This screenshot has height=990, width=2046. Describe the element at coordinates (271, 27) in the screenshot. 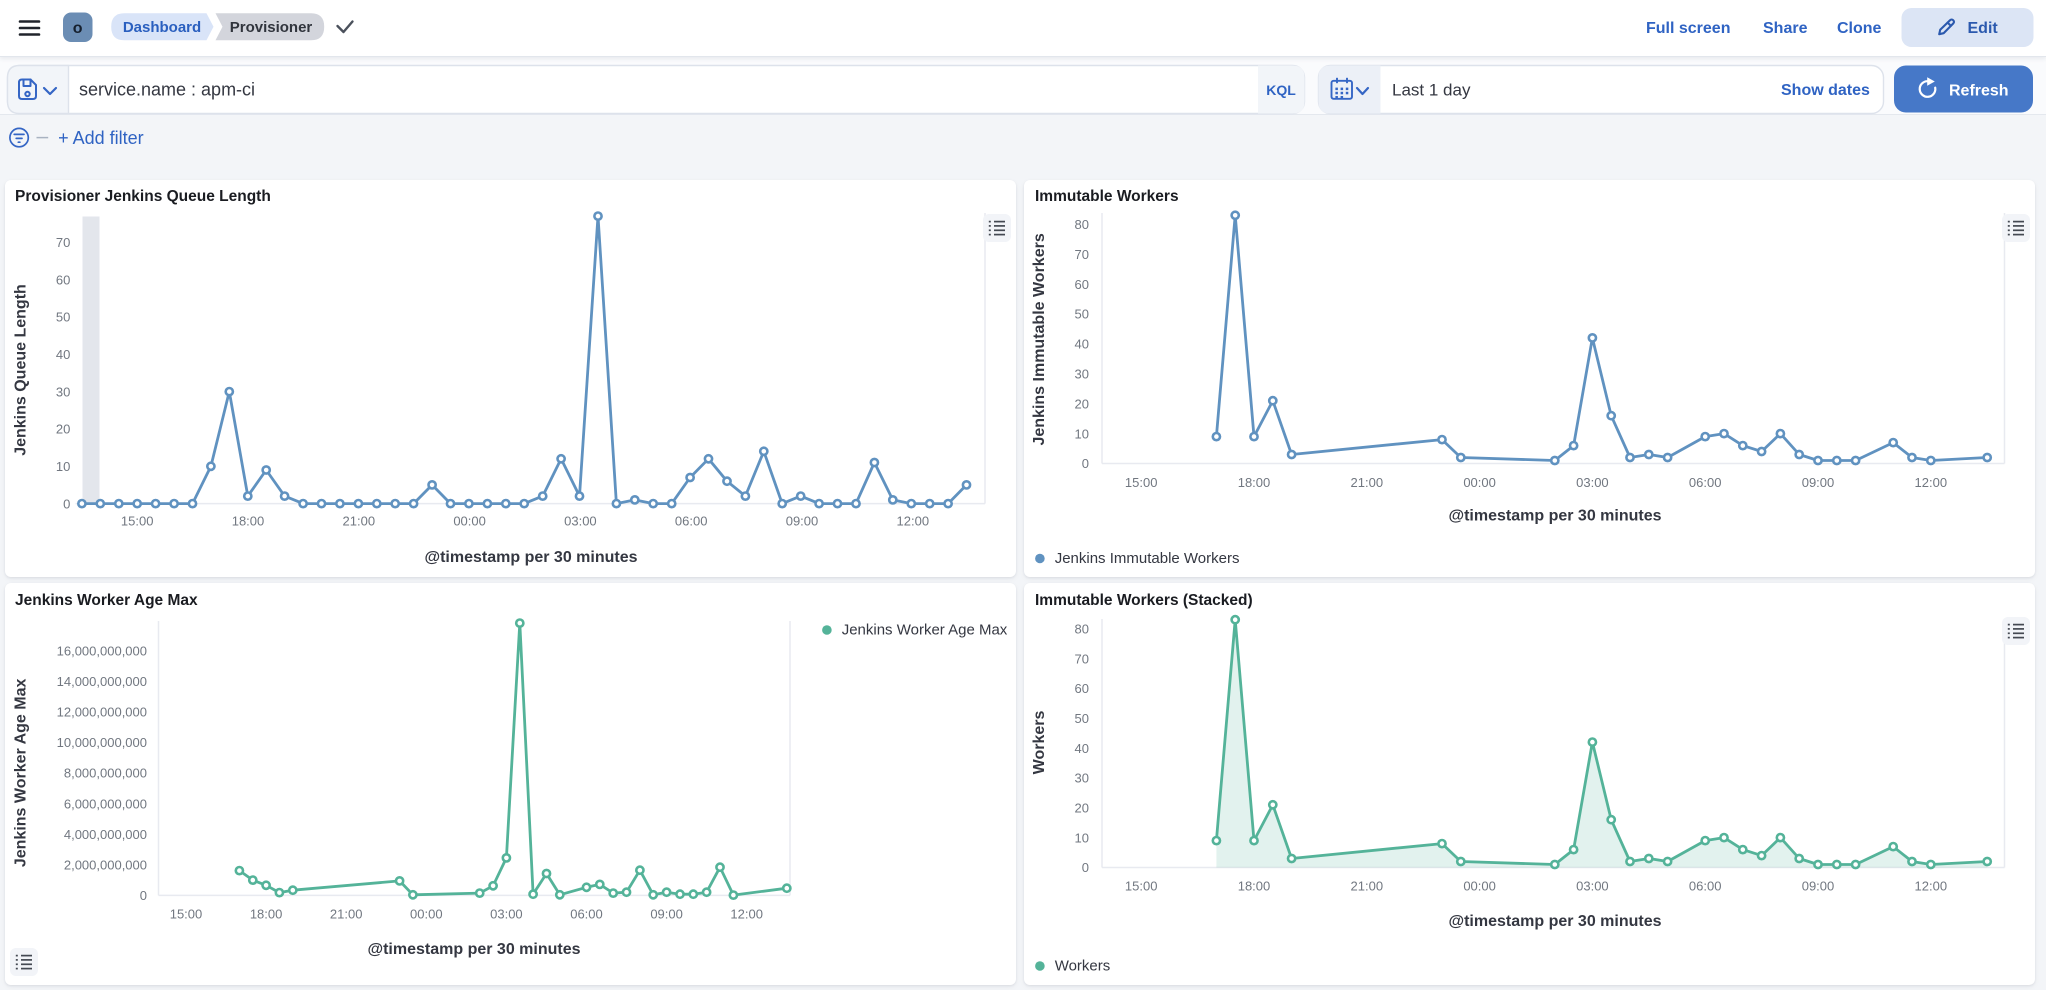

I see `svg-text: Provisioner` at that location.